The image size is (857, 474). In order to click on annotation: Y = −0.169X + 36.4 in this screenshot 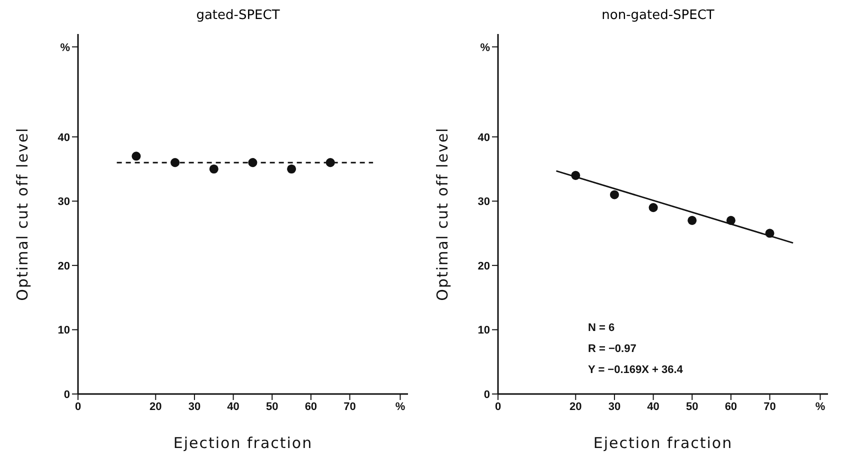, I will do `click(635, 370)`.